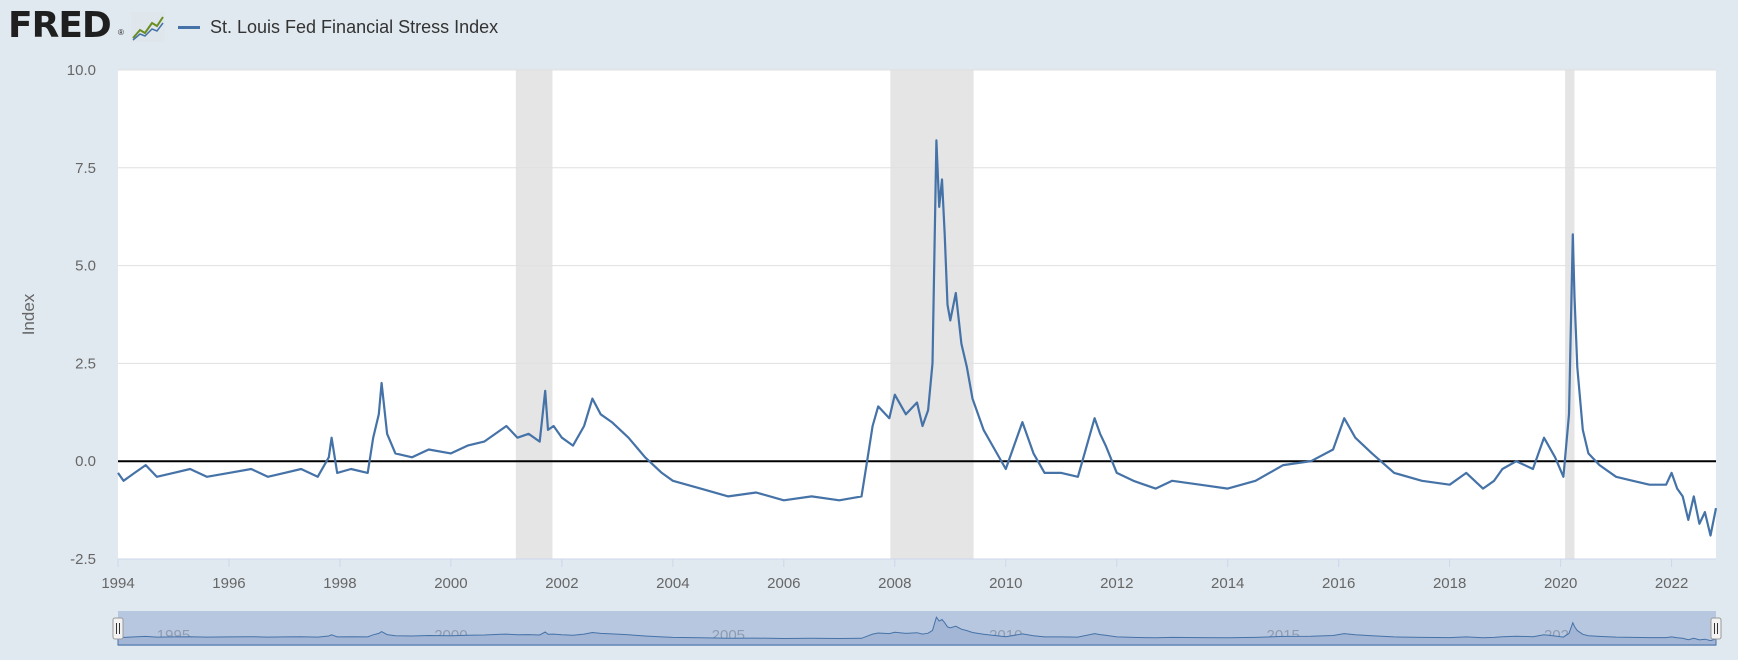 This screenshot has height=660, width=1738. I want to click on x-tick-label: 2000, so click(450, 583).